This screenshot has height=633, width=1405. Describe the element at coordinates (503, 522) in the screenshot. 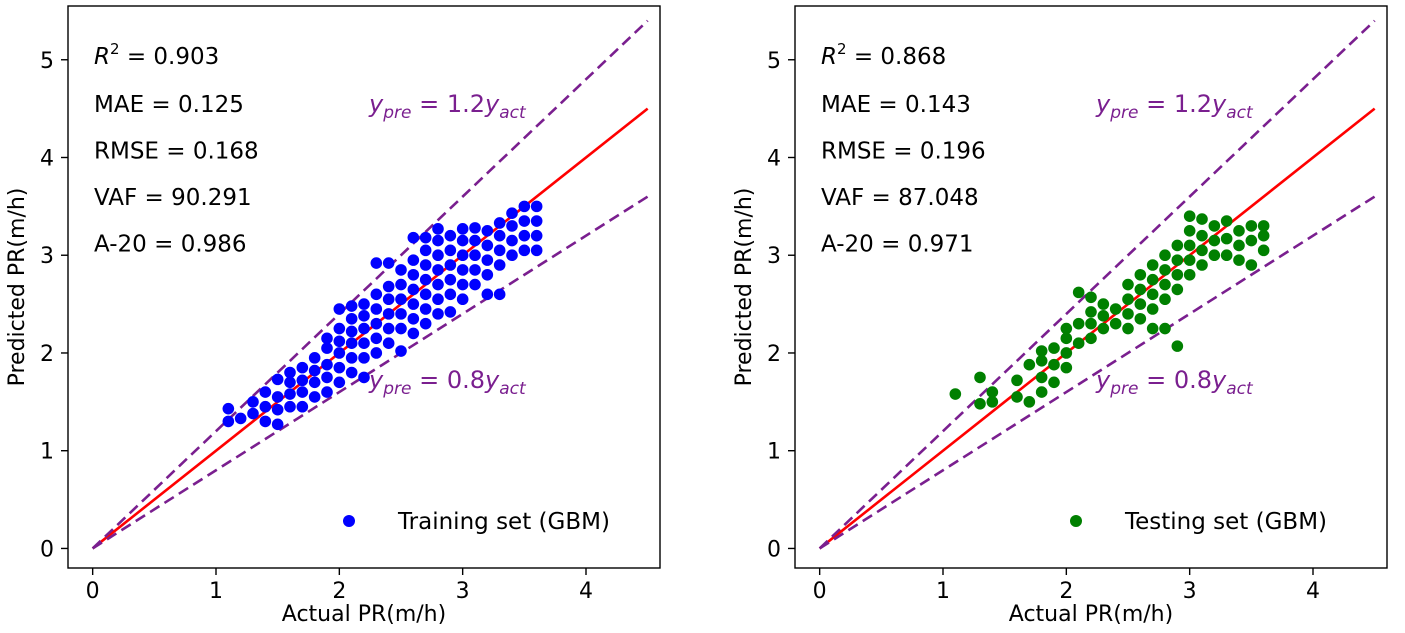

I see `legend-label: Training set (GBM)` at that location.